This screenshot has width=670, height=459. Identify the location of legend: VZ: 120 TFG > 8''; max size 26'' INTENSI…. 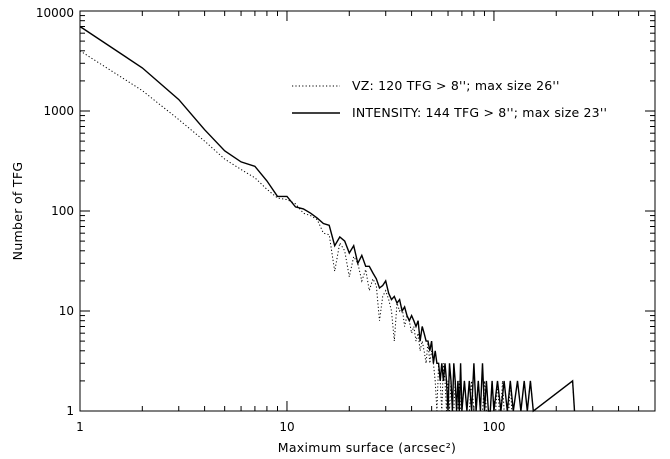
(449, 99).